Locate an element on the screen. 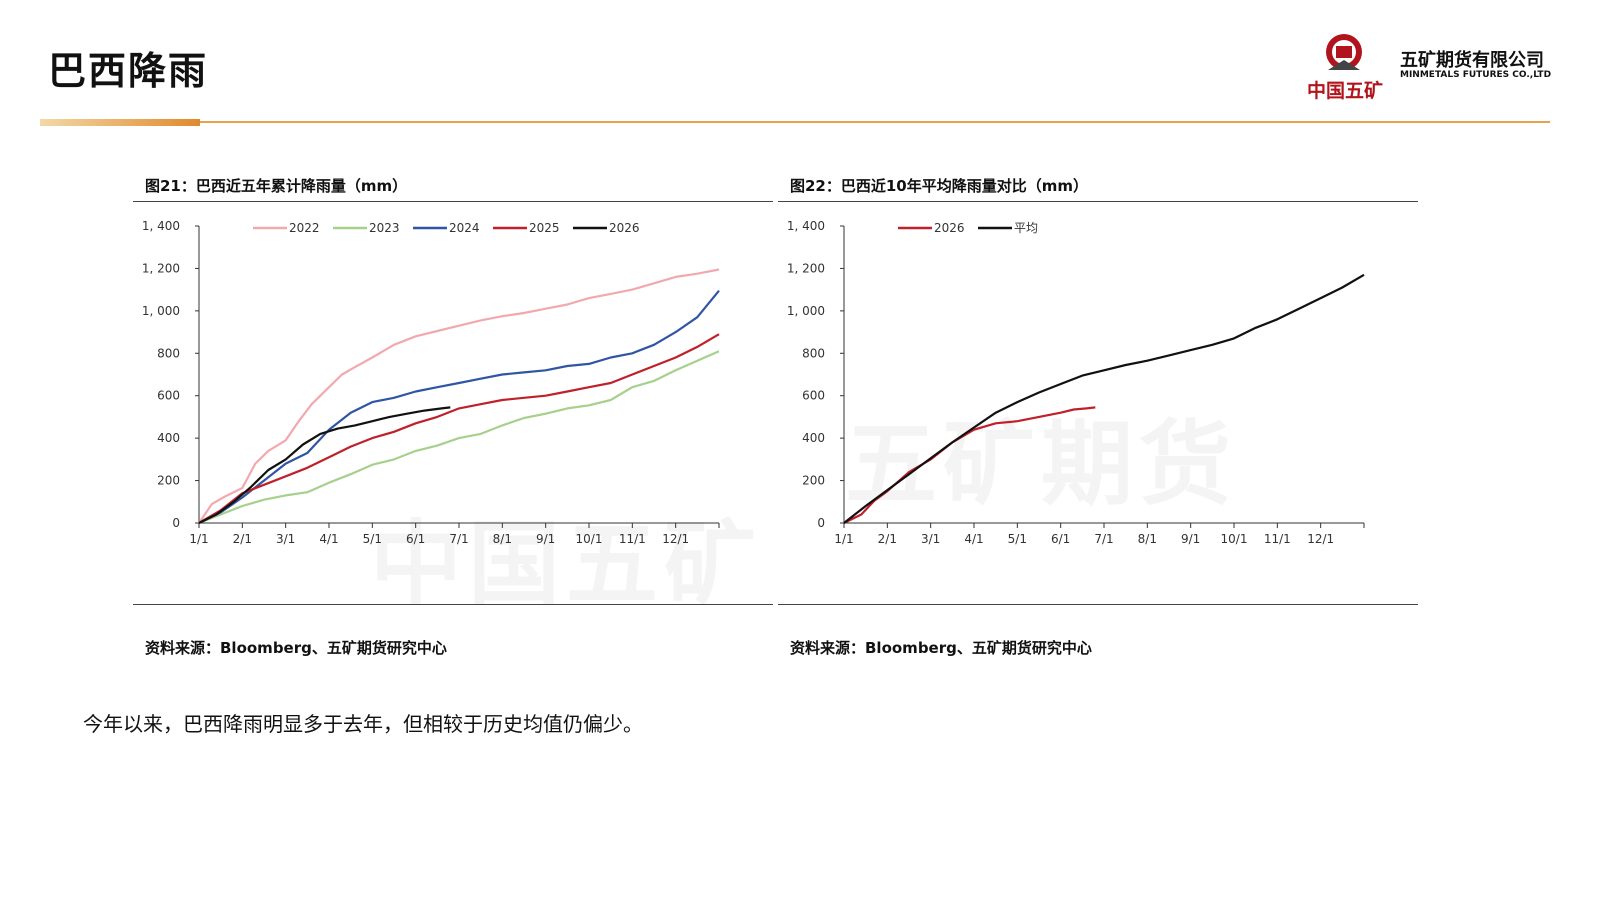  chart-title: 图22：巴西近10年平均降雨量对比（mm） is located at coordinates (939, 186).